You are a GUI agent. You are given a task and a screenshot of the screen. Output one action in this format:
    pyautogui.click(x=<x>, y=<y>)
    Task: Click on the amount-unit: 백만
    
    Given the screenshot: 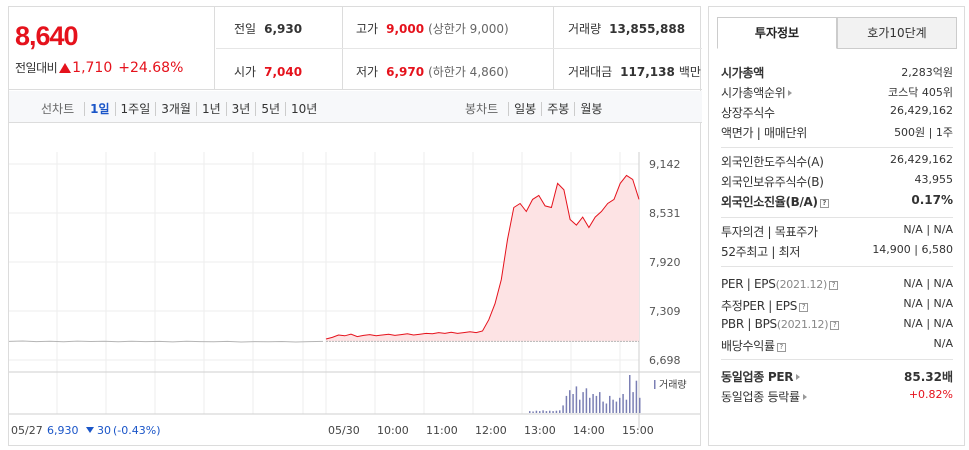 What is the action you would take?
    pyautogui.click(x=689, y=72)
    